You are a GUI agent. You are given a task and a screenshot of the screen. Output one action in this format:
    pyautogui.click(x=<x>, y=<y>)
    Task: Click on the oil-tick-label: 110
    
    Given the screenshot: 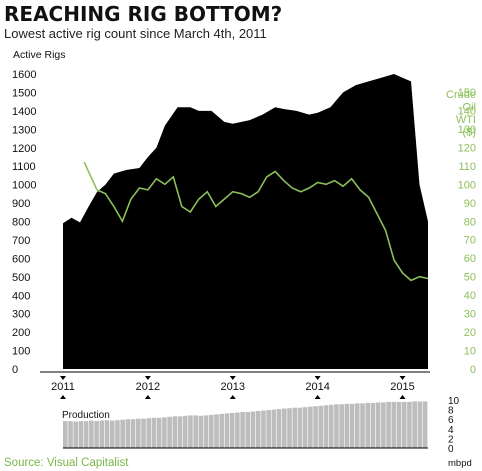 What is the action you would take?
    pyautogui.click(x=467, y=167)
    